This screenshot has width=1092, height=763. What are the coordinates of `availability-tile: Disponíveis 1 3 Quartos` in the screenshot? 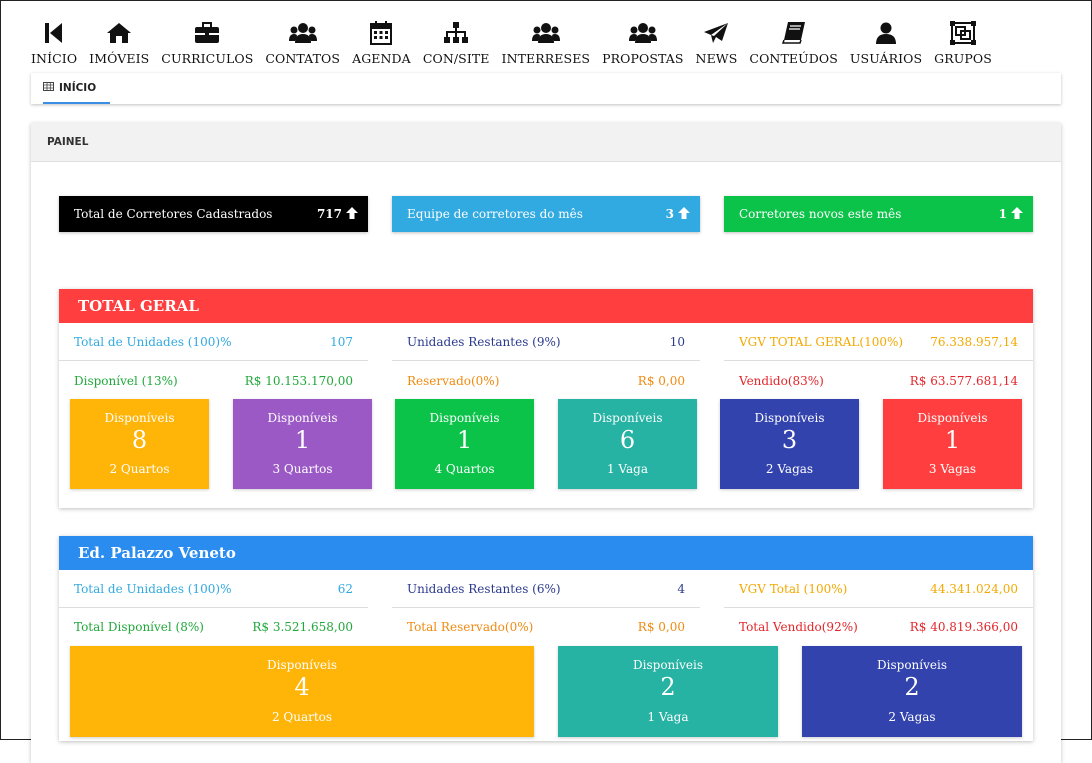 It's located at (302, 444).